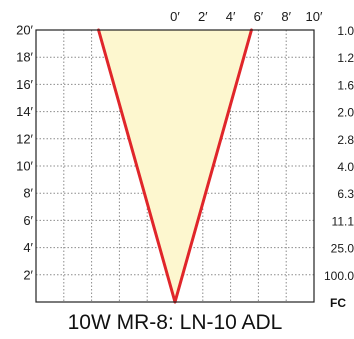 The height and width of the screenshot is (339, 354). I want to click on footcandle-value: 11.1, so click(343, 221).